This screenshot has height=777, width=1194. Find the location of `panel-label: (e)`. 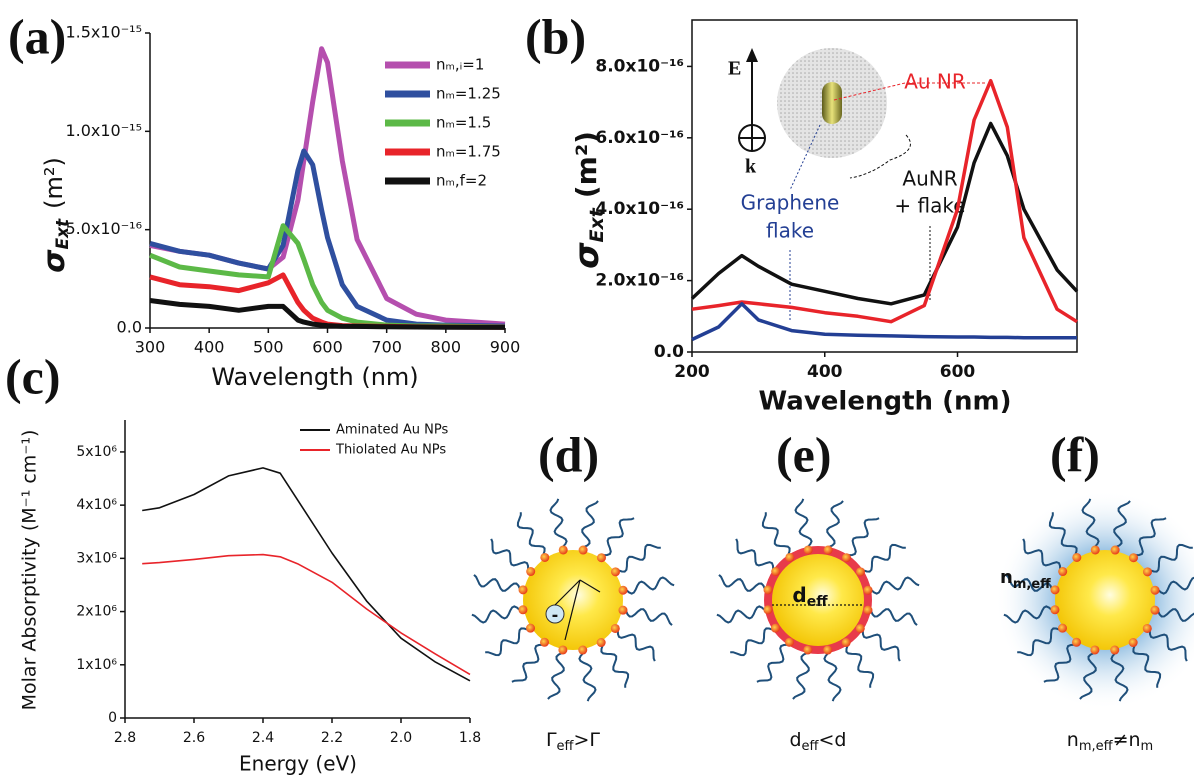

panel-label: (e) is located at coordinates (804, 454).